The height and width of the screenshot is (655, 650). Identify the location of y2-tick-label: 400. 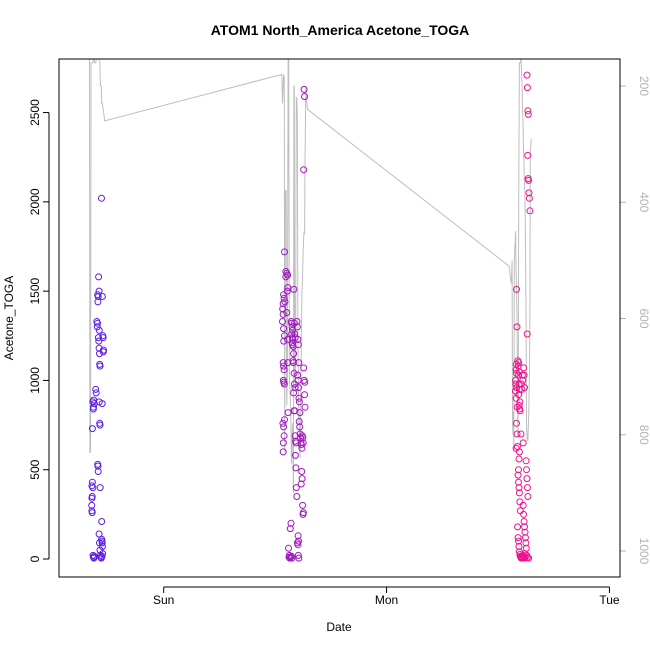
(643, 202).